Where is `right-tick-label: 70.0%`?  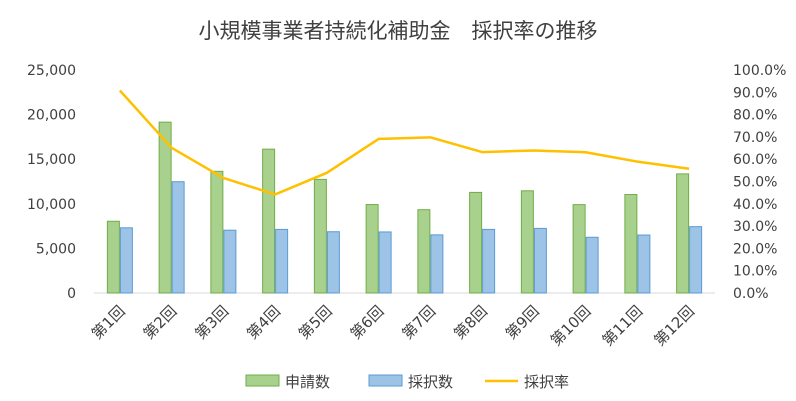 right-tick-label: 70.0% is located at coordinates (755, 138).